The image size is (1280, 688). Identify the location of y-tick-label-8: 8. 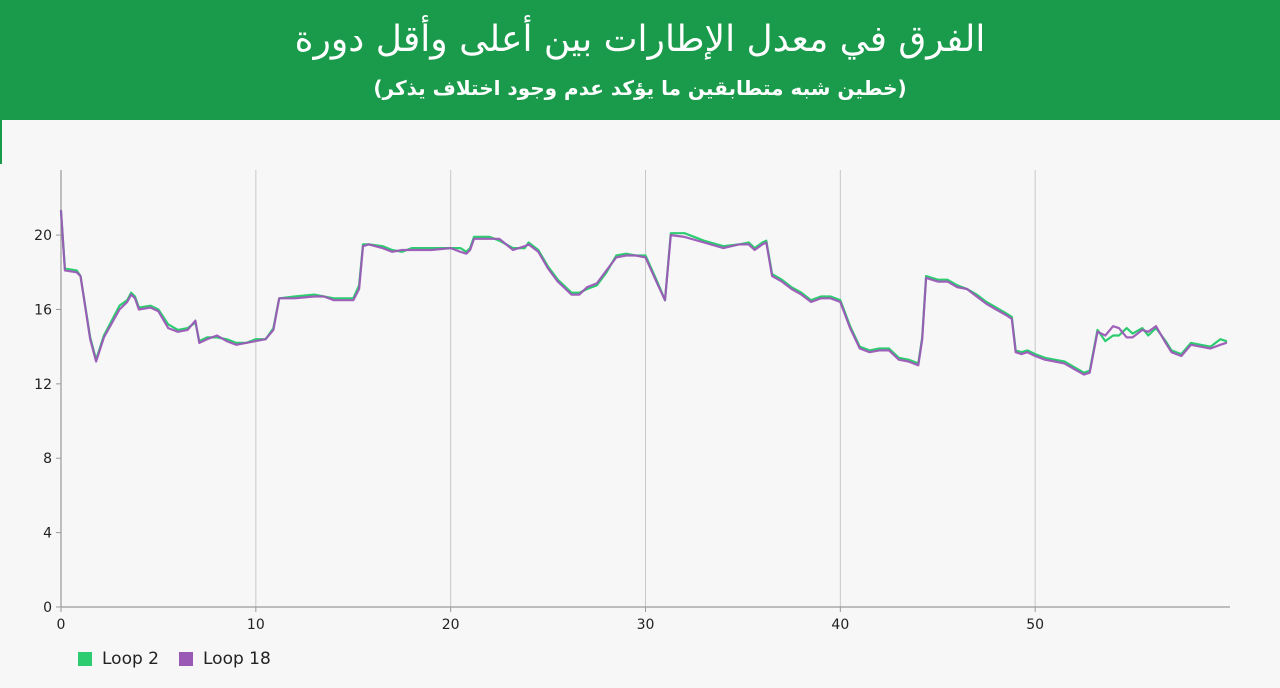
(47, 459).